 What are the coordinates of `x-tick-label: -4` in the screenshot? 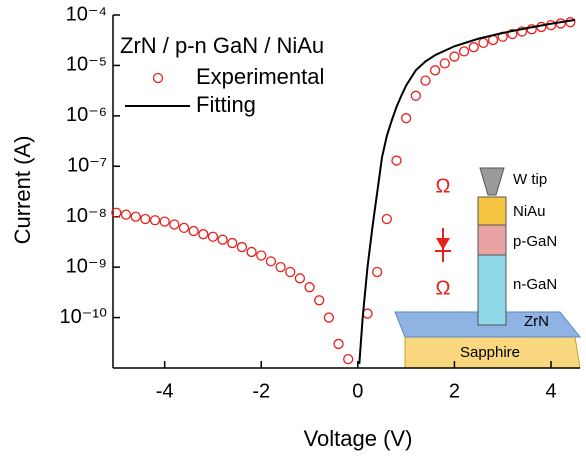 It's located at (165, 391).